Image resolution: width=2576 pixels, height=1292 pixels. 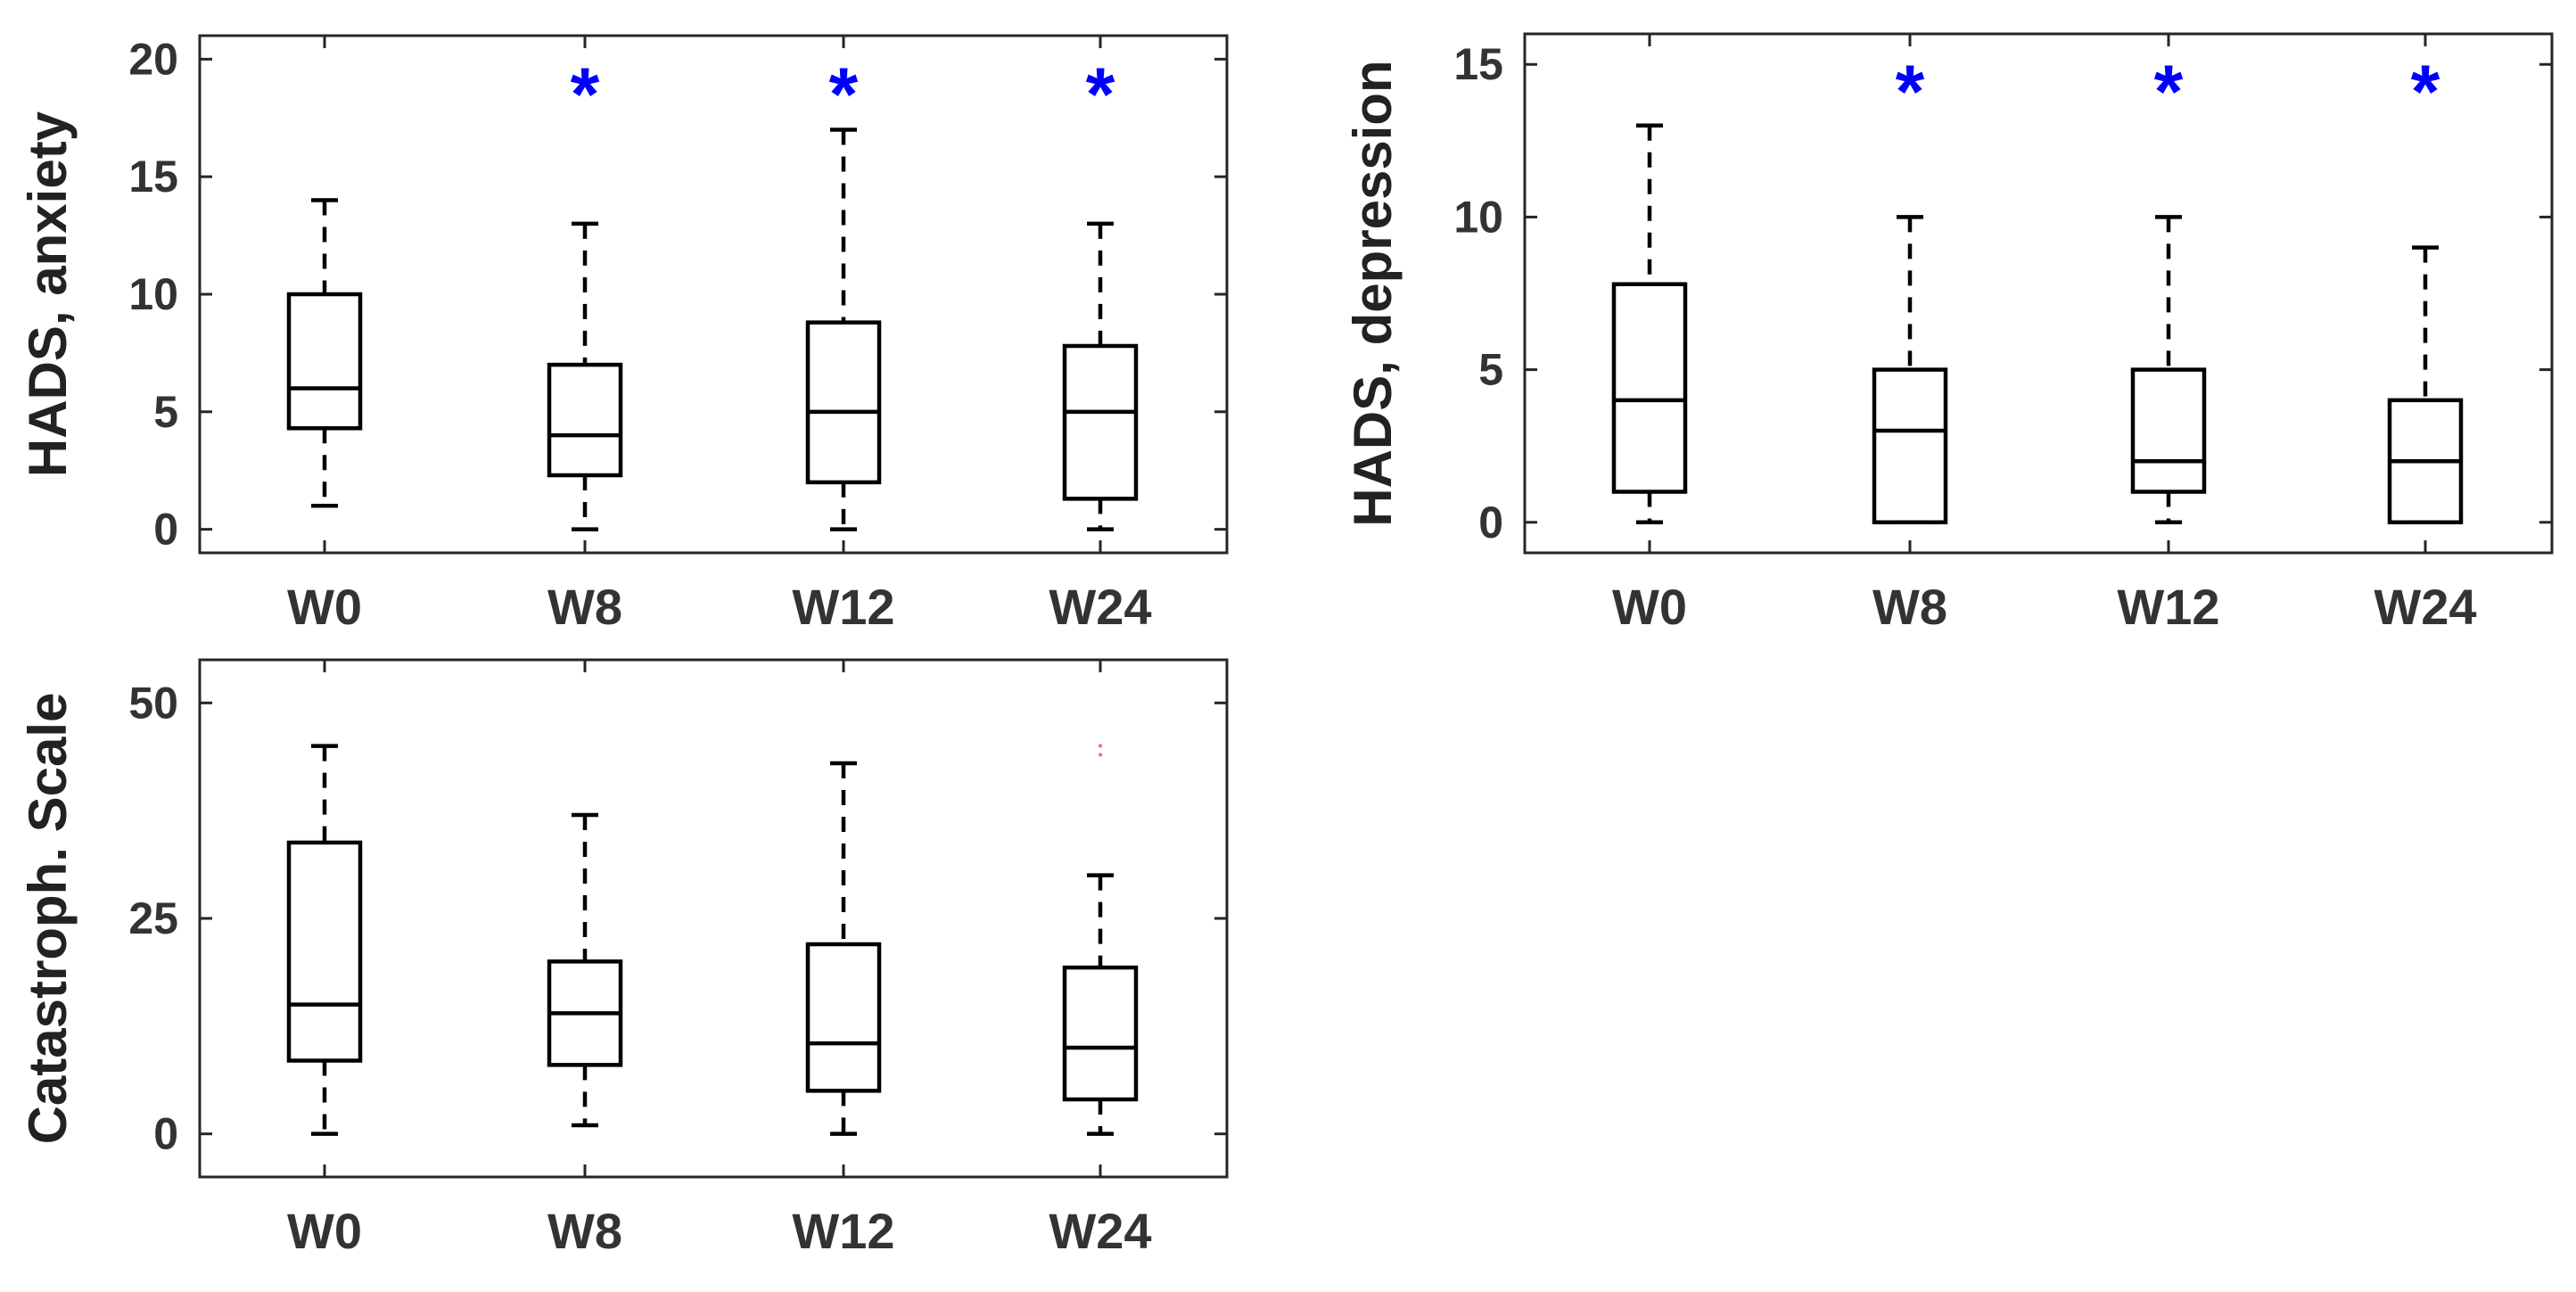 I want to click on y-axis-label: HADS, depression, so click(x=1373, y=293).